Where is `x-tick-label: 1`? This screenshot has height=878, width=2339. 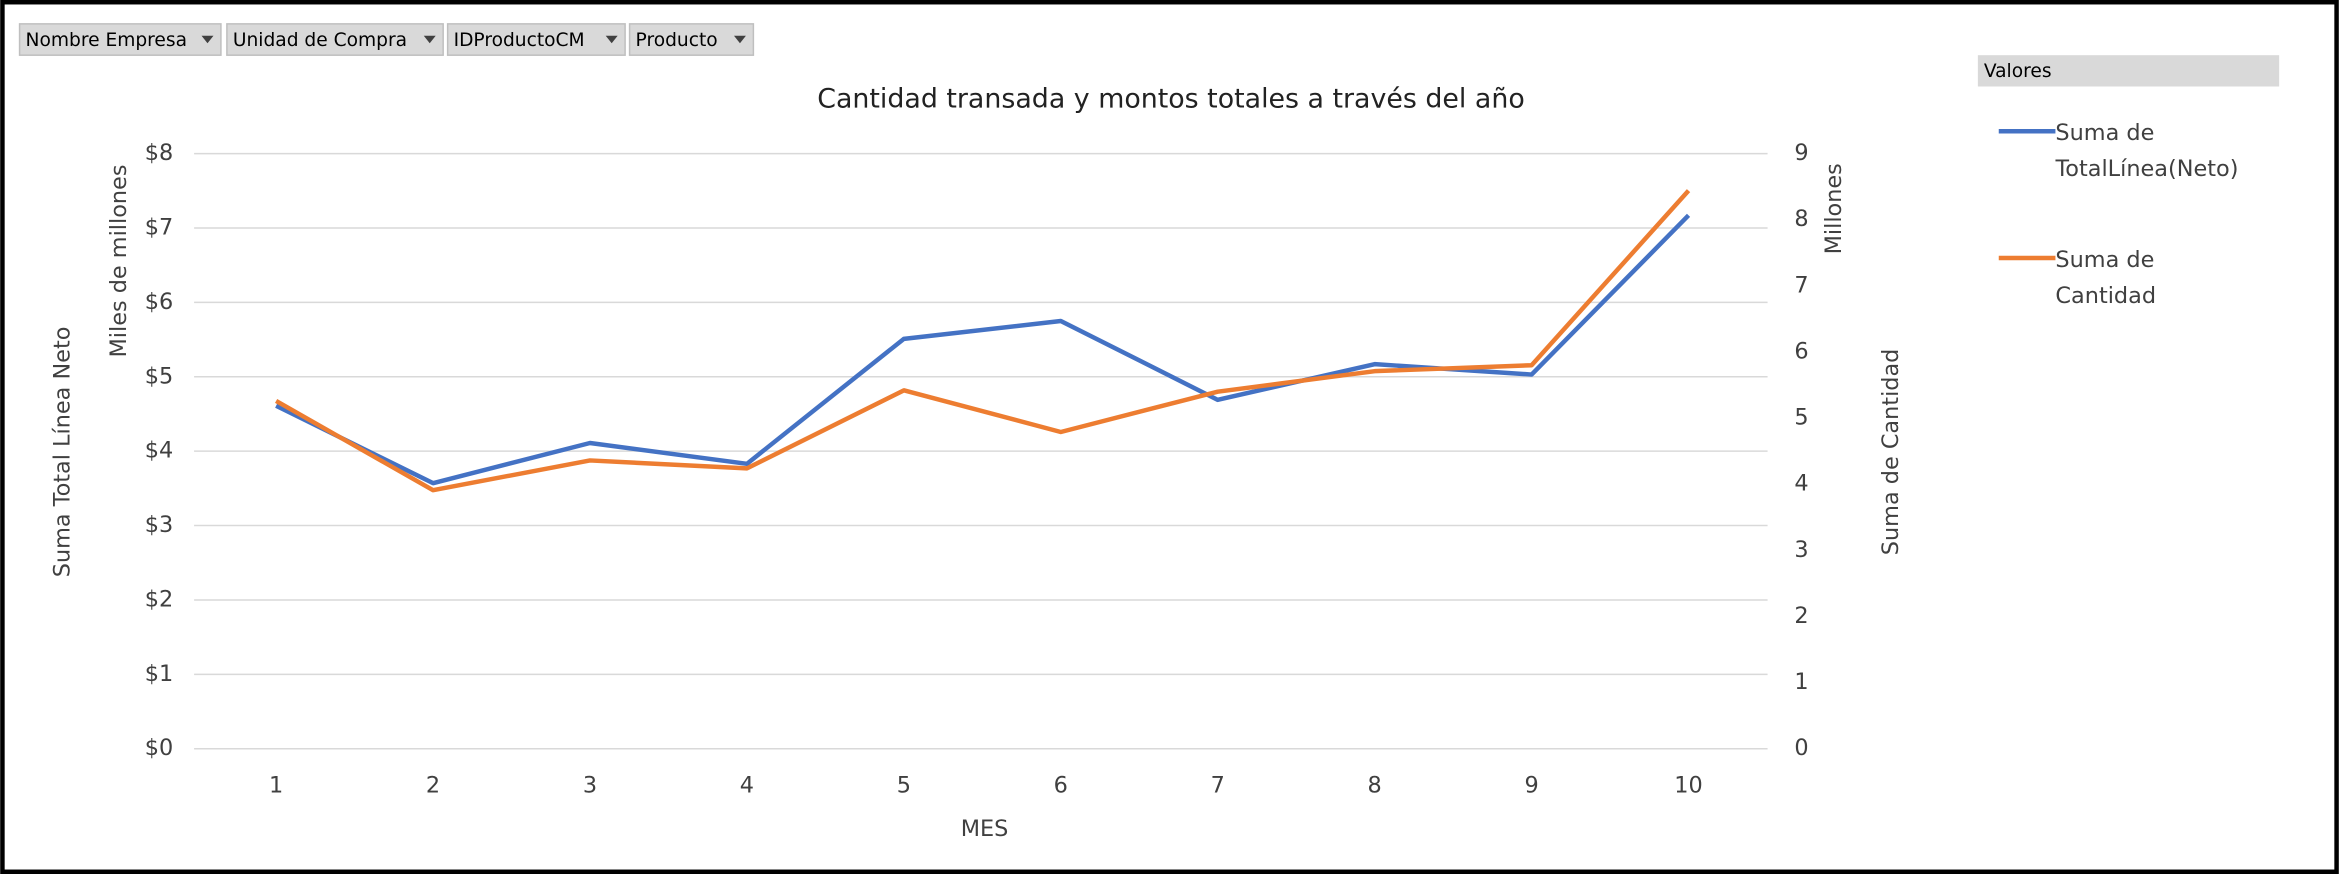
x-tick-label: 1 is located at coordinates (276, 786).